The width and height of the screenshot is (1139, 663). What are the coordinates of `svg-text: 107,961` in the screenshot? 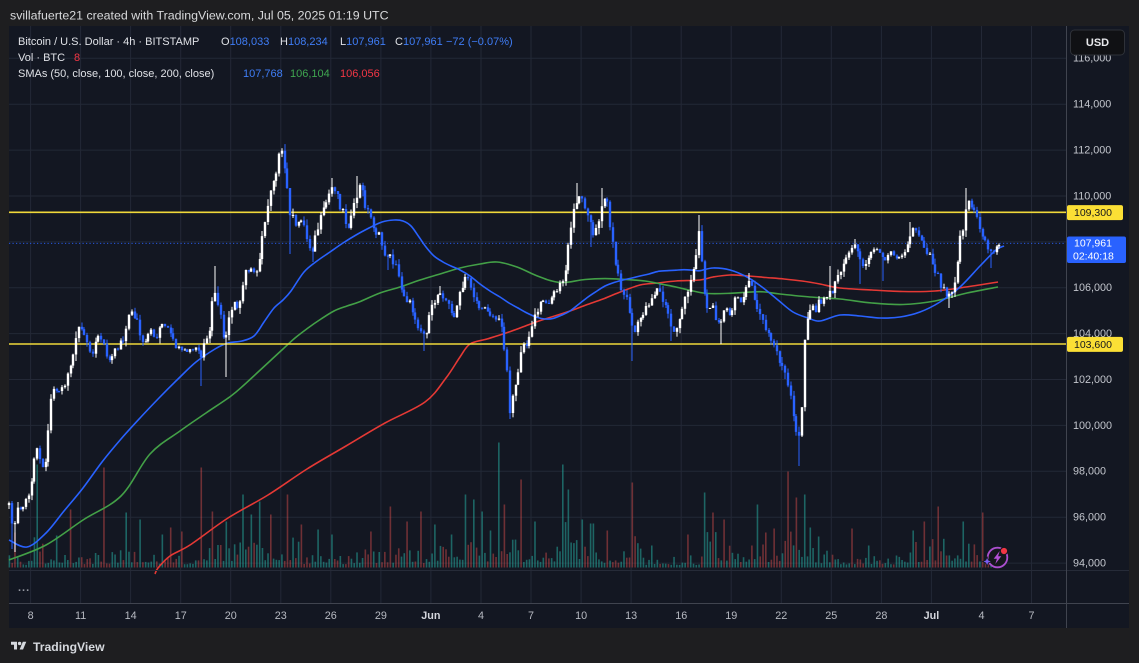 It's located at (1093, 244).